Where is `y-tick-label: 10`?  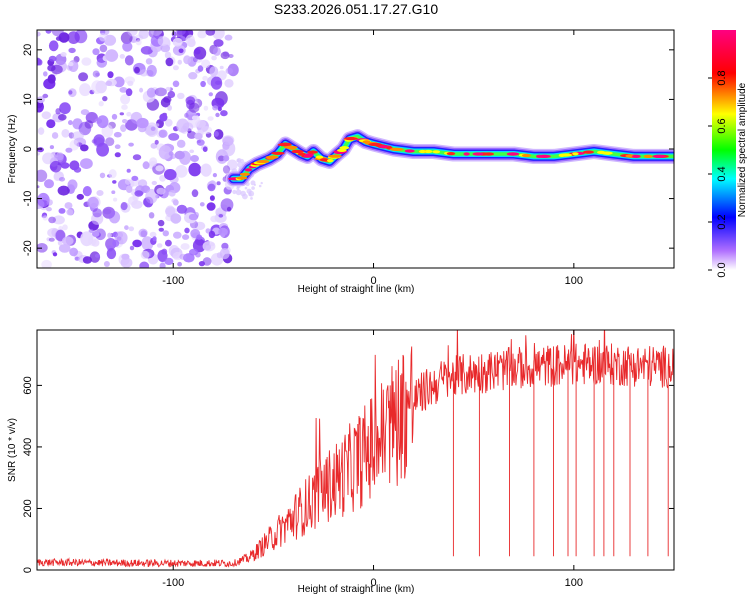 y-tick-label: 10 is located at coordinates (28, 99).